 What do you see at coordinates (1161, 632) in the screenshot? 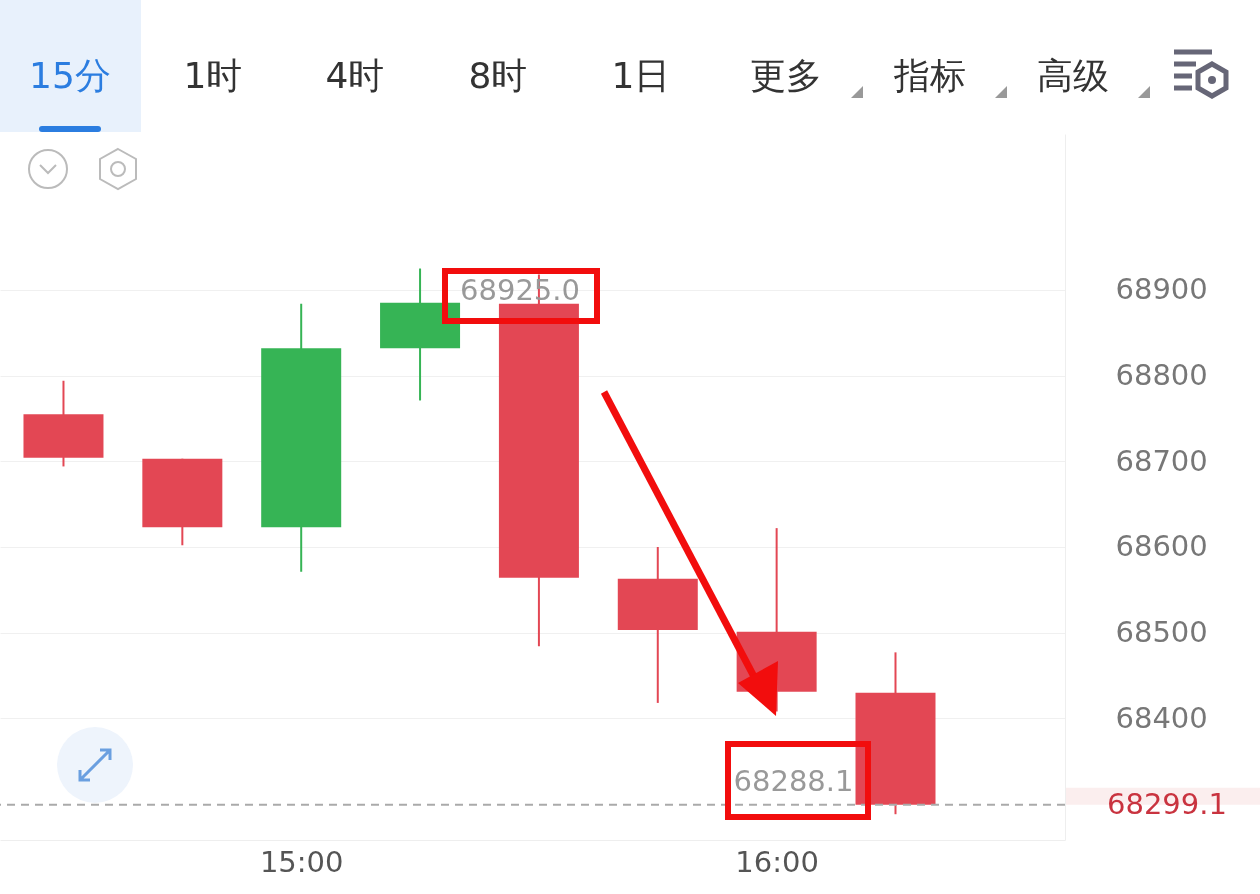
I see `y-tick-label: 68500` at bounding box center [1161, 632].